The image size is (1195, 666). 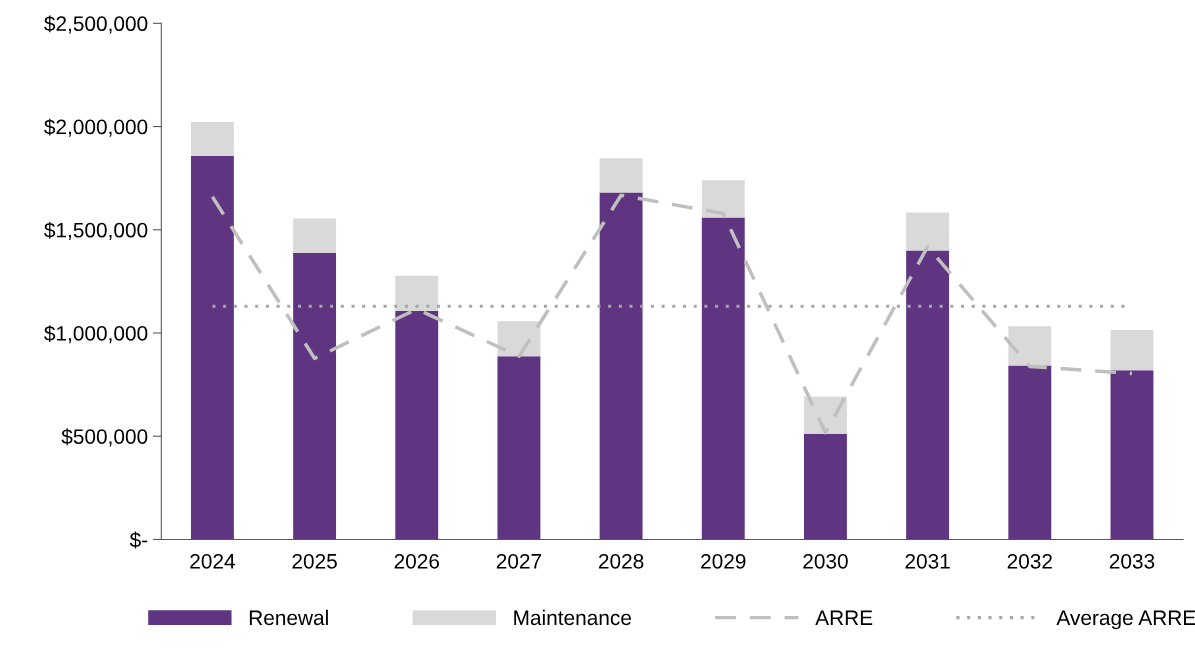 I want to click on legend-label: ARRE, so click(x=844, y=617).